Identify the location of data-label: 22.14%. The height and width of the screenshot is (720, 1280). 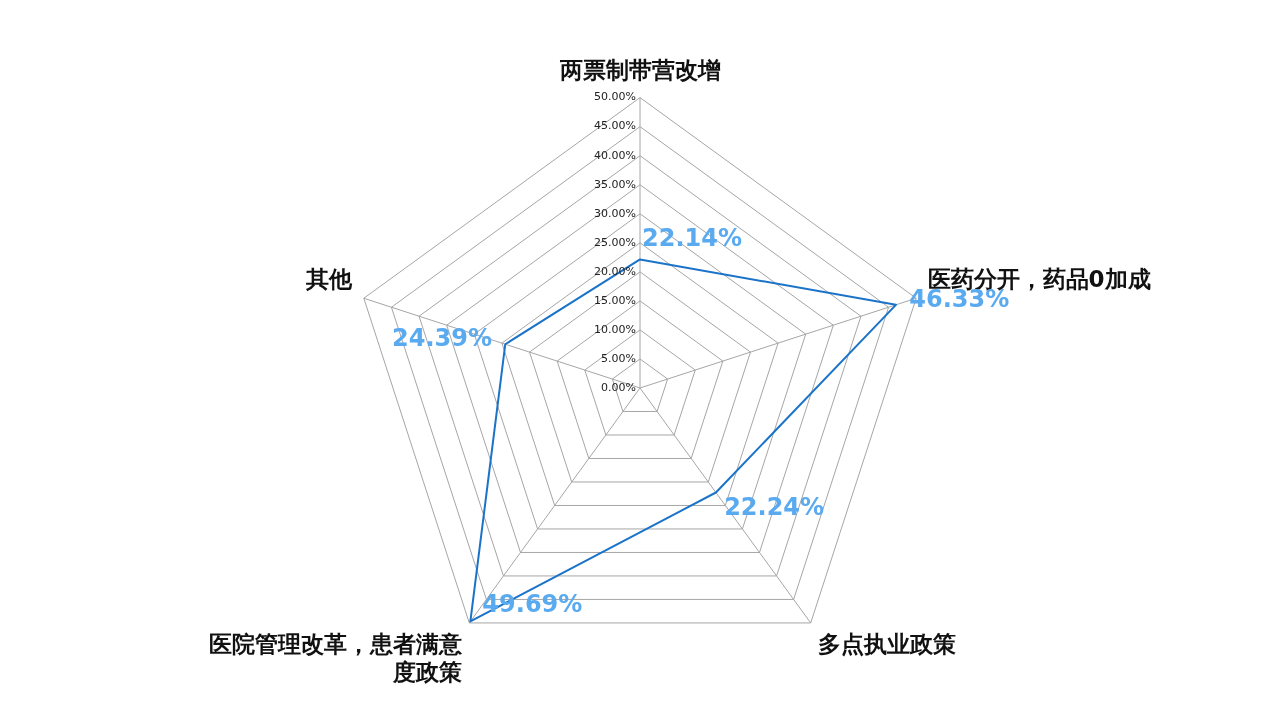
(692, 237).